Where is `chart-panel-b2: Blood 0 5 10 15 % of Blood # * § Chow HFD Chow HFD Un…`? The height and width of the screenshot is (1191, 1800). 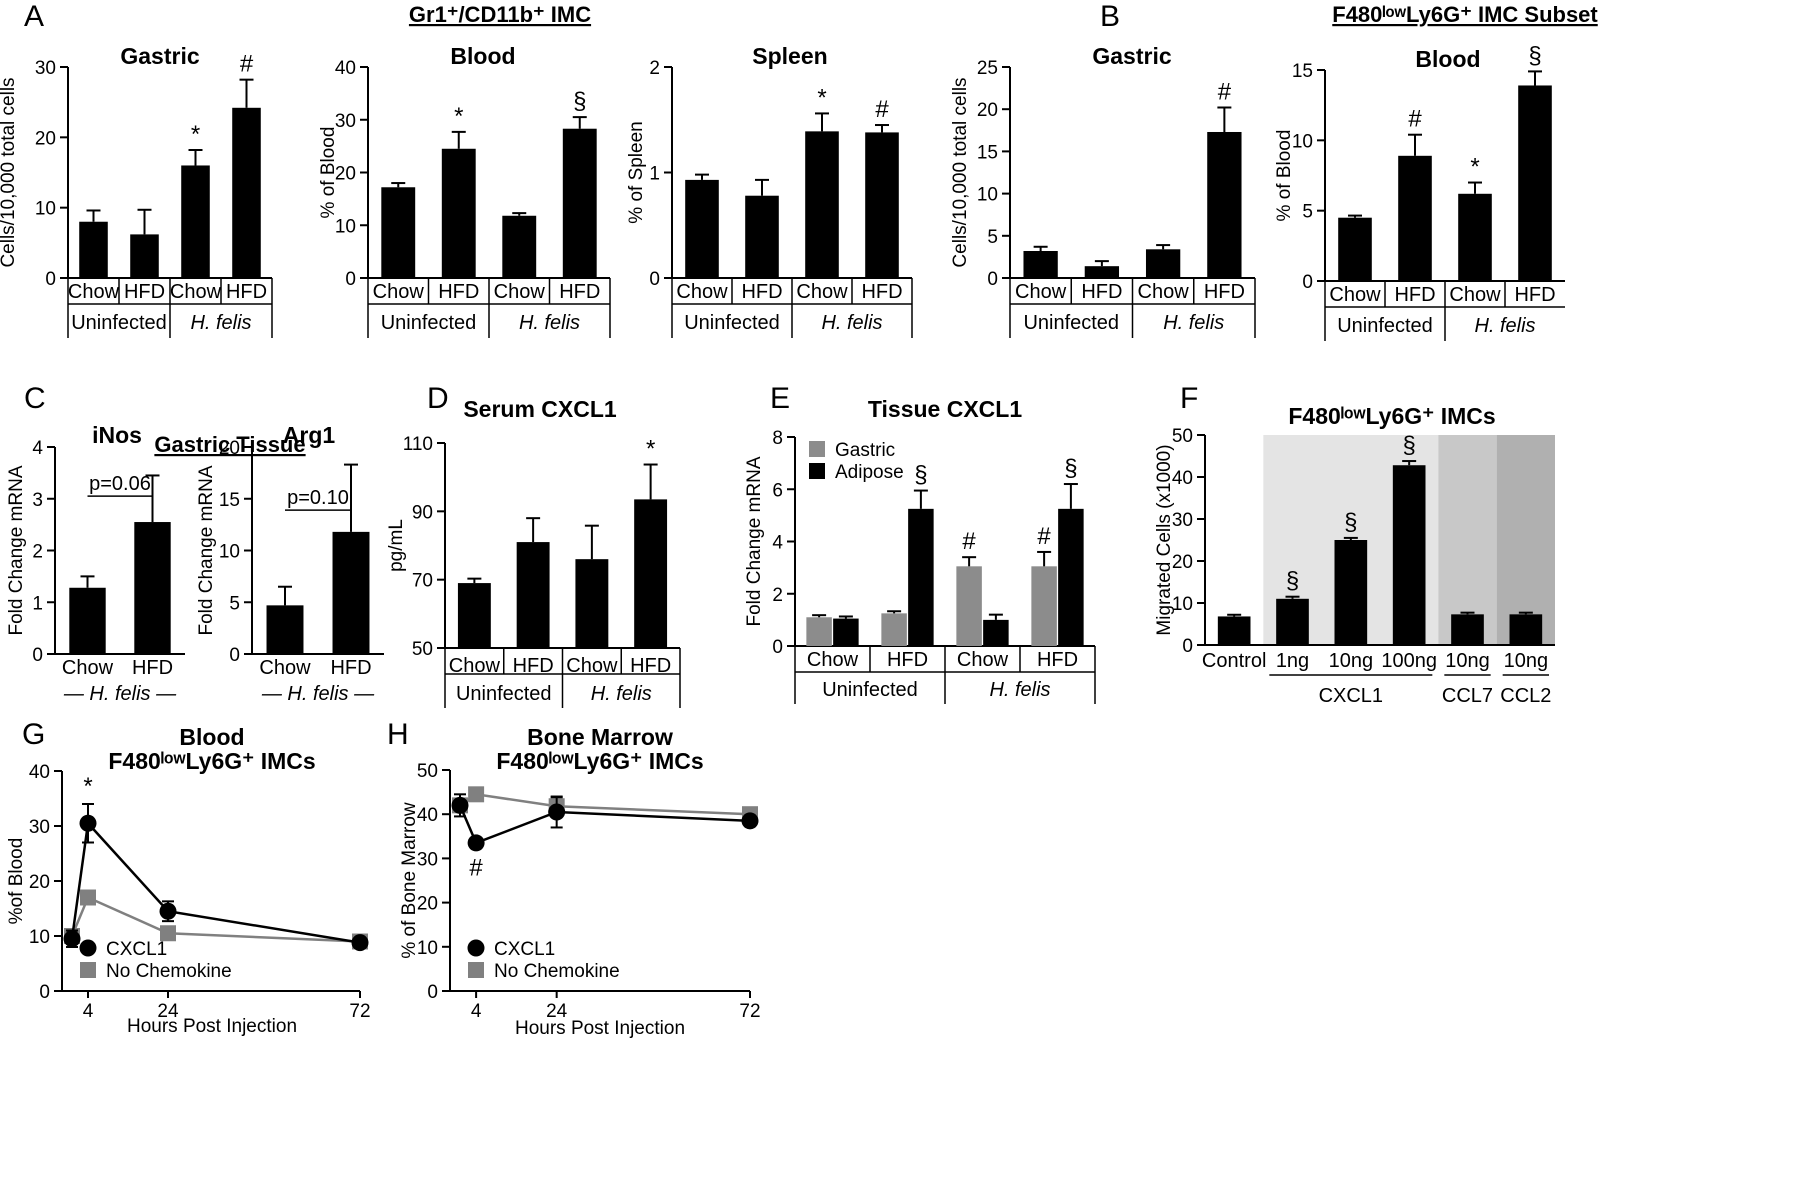 chart-panel-b2: Blood 0 5 10 15 % of Blood # * § Chow HFD Chow HFD Un… is located at coordinates (1419, 191).